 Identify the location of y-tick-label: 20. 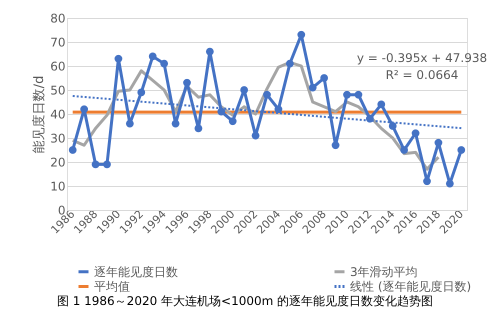
(58, 163).